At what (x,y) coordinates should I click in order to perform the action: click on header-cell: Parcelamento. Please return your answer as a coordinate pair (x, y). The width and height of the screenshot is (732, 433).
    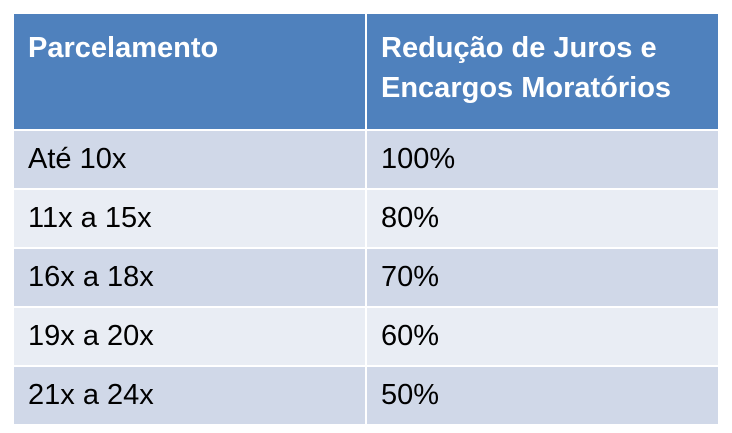
    Looking at the image, I should click on (189, 71).